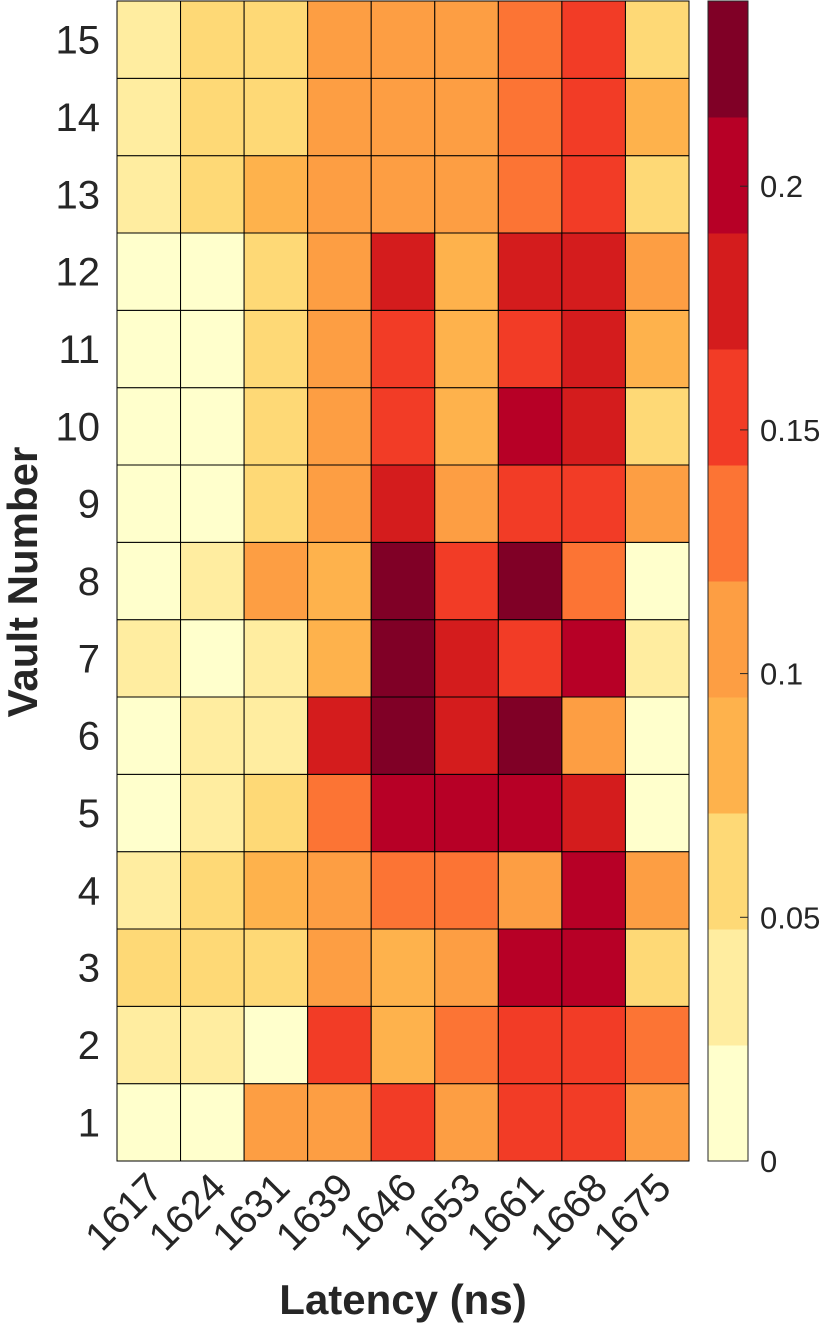 This screenshot has width=830, height=1328. I want to click on y-tick-label-12: 12, so click(78, 273).